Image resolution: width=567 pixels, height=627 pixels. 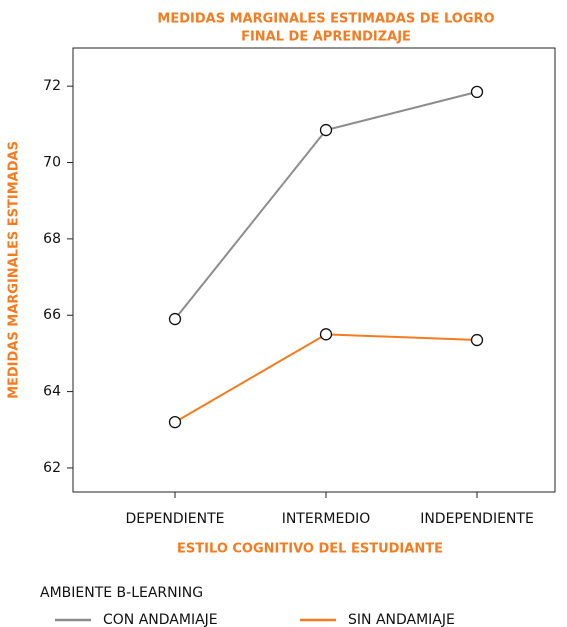 I want to click on legend-title: AMBIENTE B-LEARNING, so click(x=121, y=593).